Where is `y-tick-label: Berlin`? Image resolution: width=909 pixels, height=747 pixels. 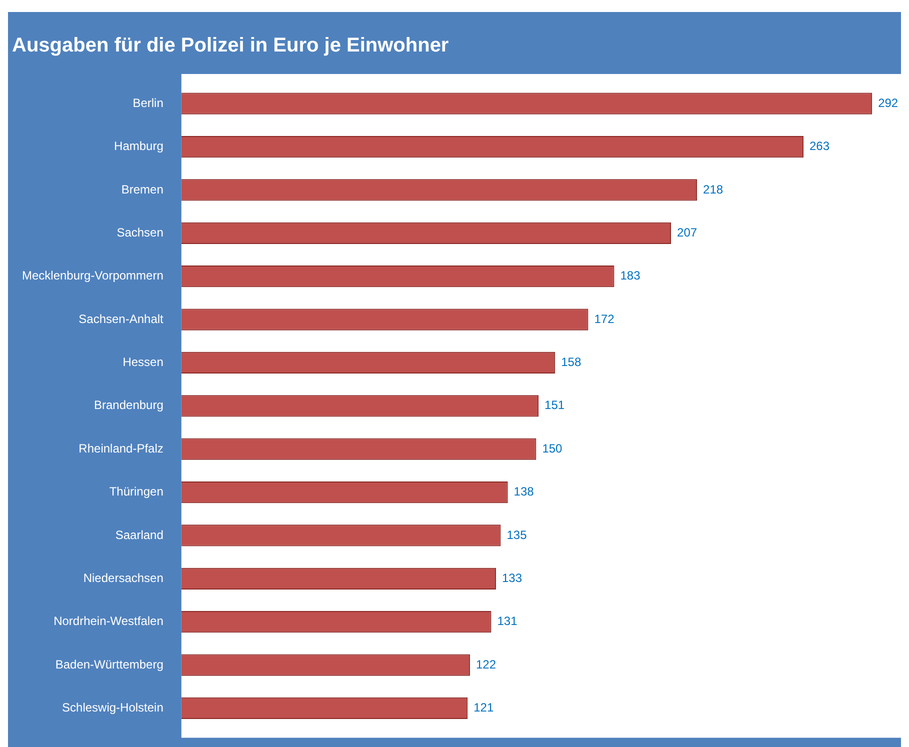 y-tick-label: Berlin is located at coordinates (148, 103).